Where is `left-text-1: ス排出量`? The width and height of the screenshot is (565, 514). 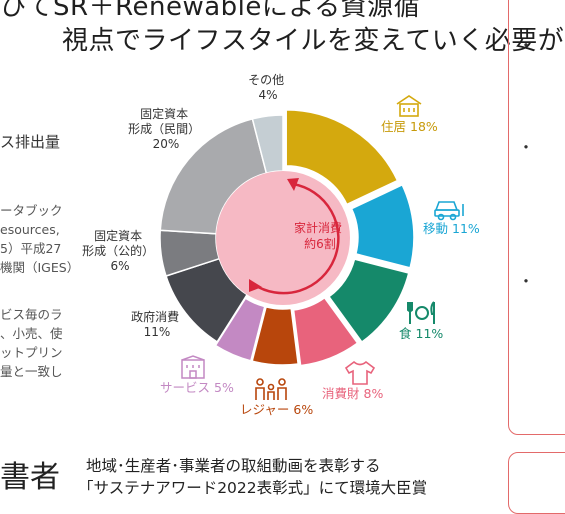 left-text-1: ス排出量 is located at coordinates (30, 142).